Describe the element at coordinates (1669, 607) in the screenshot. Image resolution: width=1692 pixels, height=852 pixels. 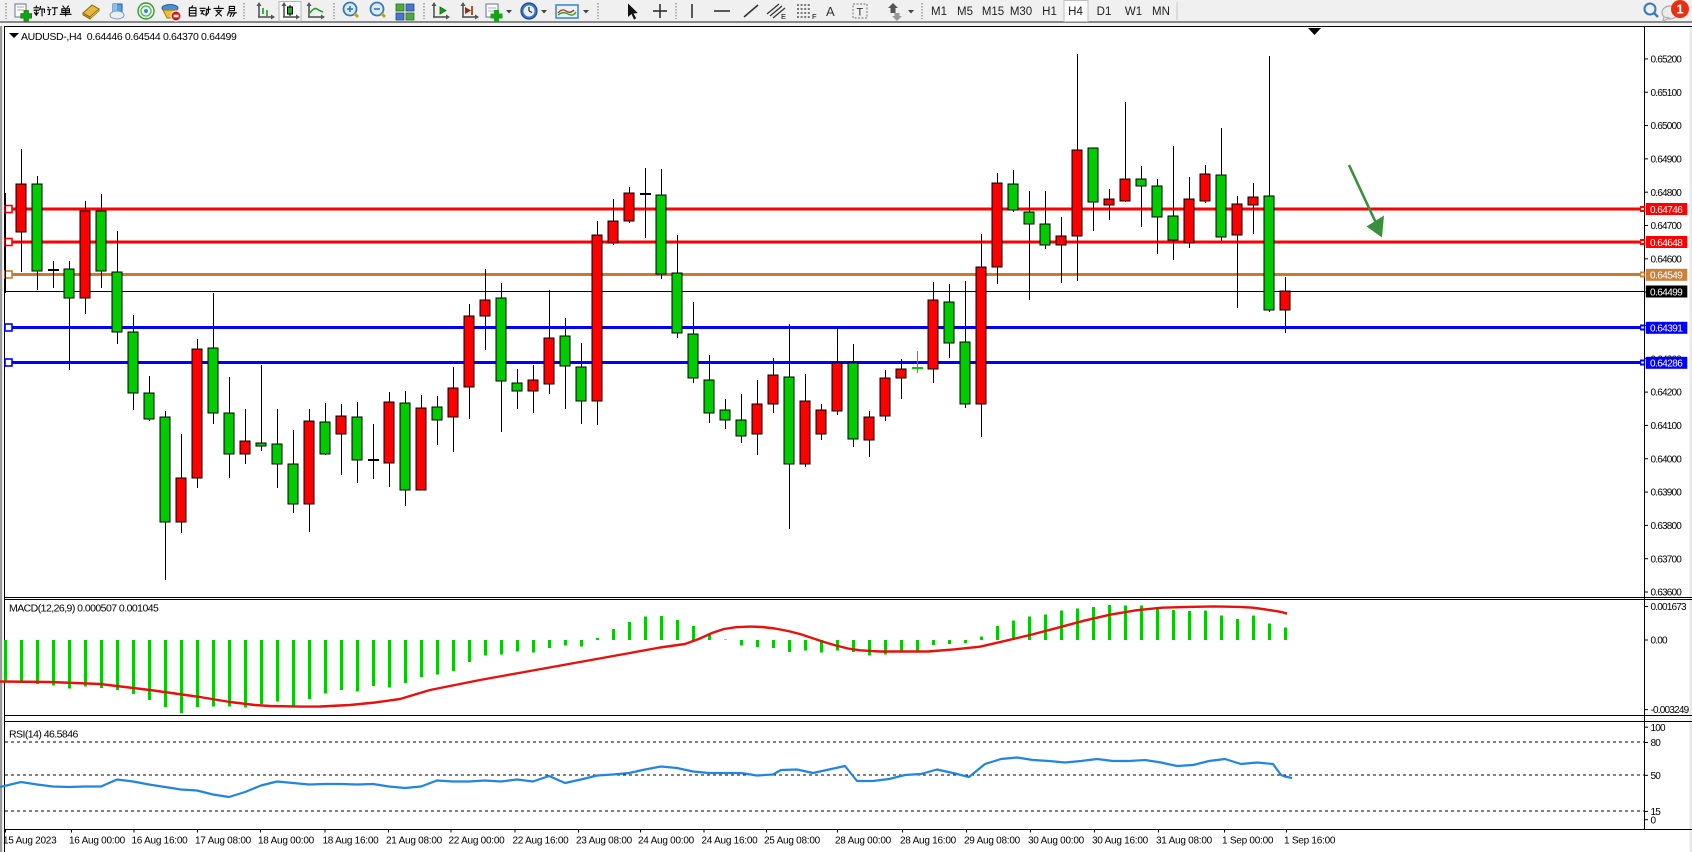
I see `svg-text: 0.001673` at that location.